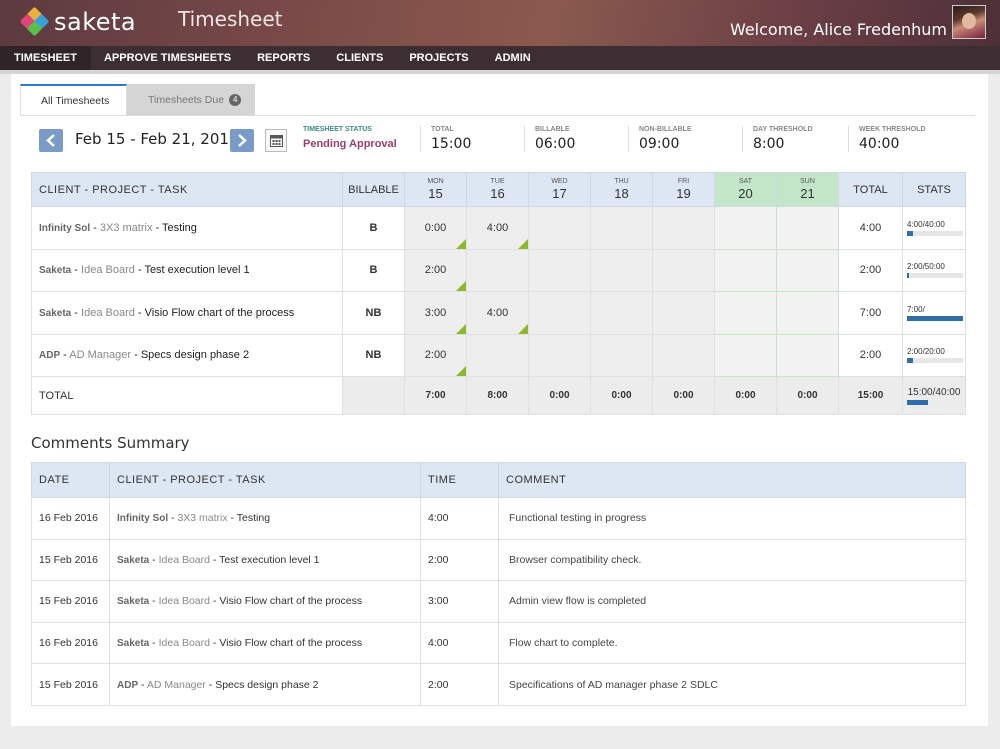 This screenshot has height=749, width=1000. Describe the element at coordinates (969, 22) in the screenshot. I see `avatar` at that location.